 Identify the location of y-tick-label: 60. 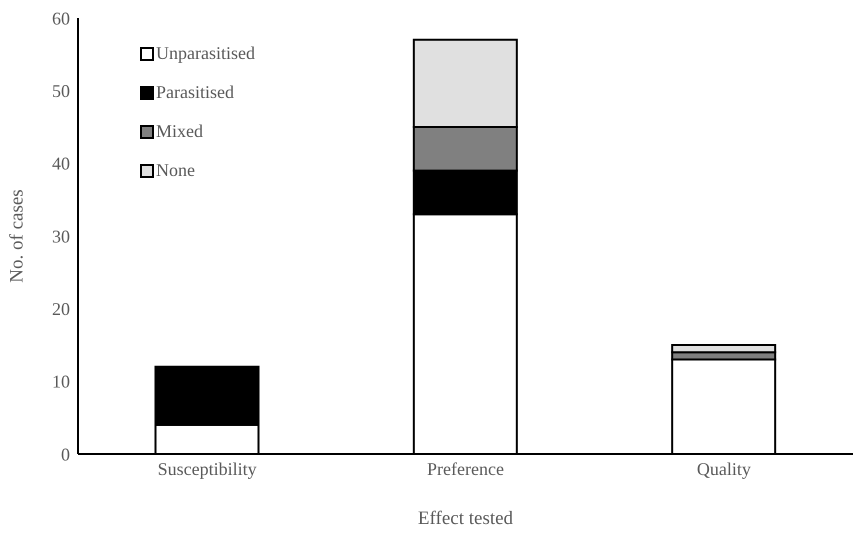
(61, 18).